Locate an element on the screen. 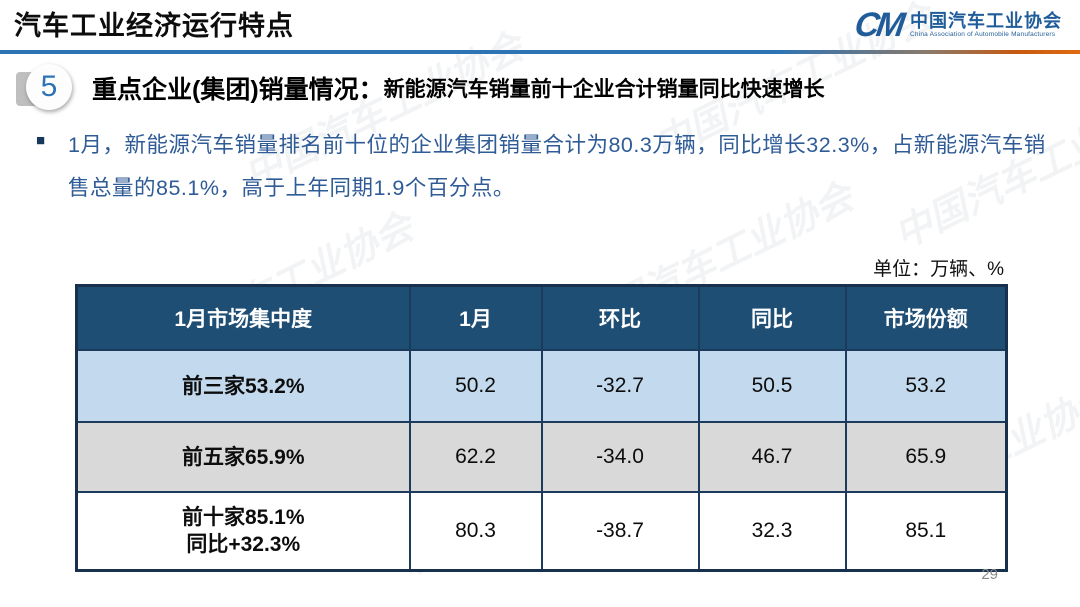  page-number: 29 is located at coordinates (989, 574).